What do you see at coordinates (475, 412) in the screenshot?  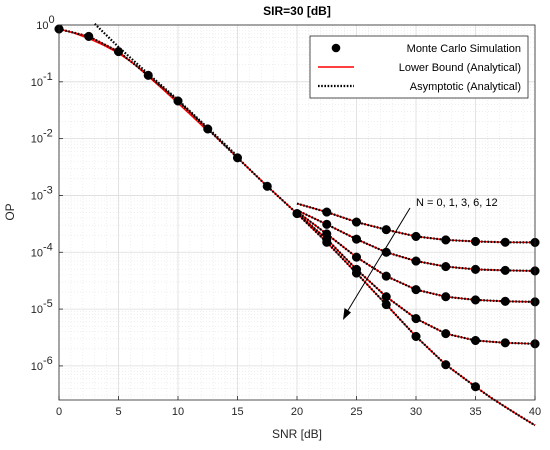 I see `x-tick-label: 35` at bounding box center [475, 412].